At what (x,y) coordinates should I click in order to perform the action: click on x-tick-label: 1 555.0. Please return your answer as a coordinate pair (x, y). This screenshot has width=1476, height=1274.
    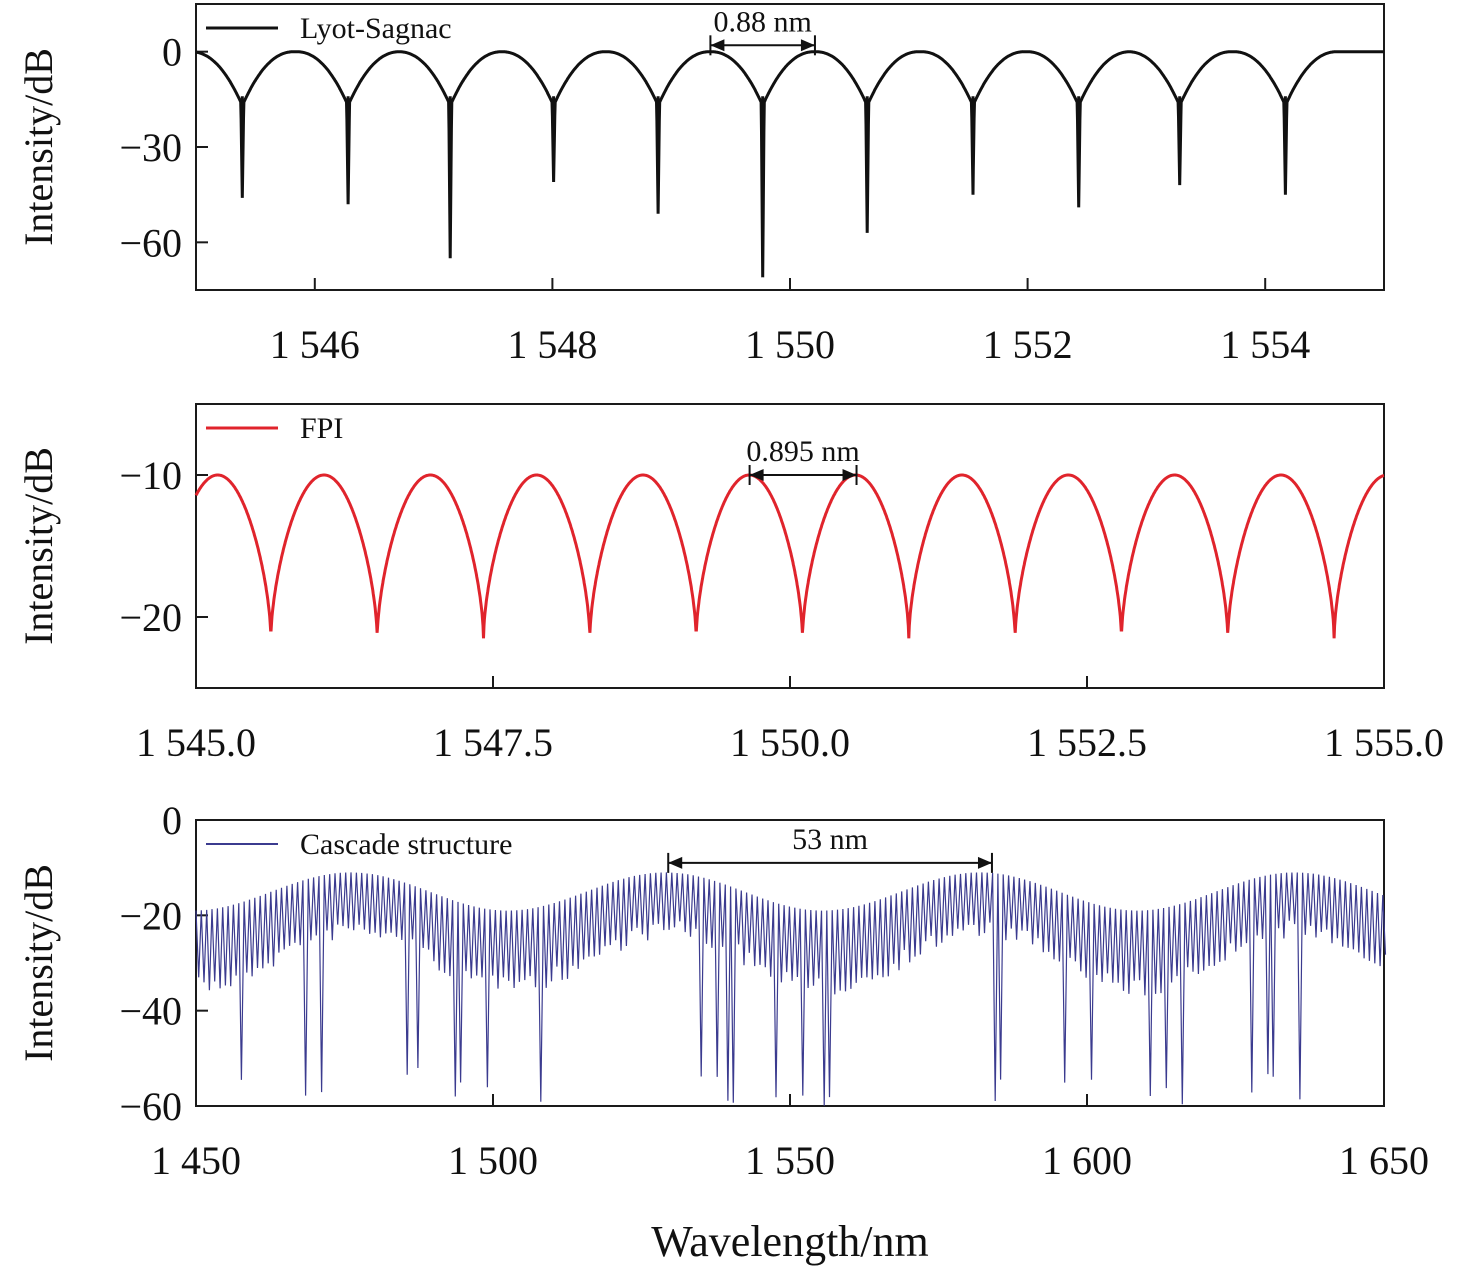
    Looking at the image, I should click on (1384, 742).